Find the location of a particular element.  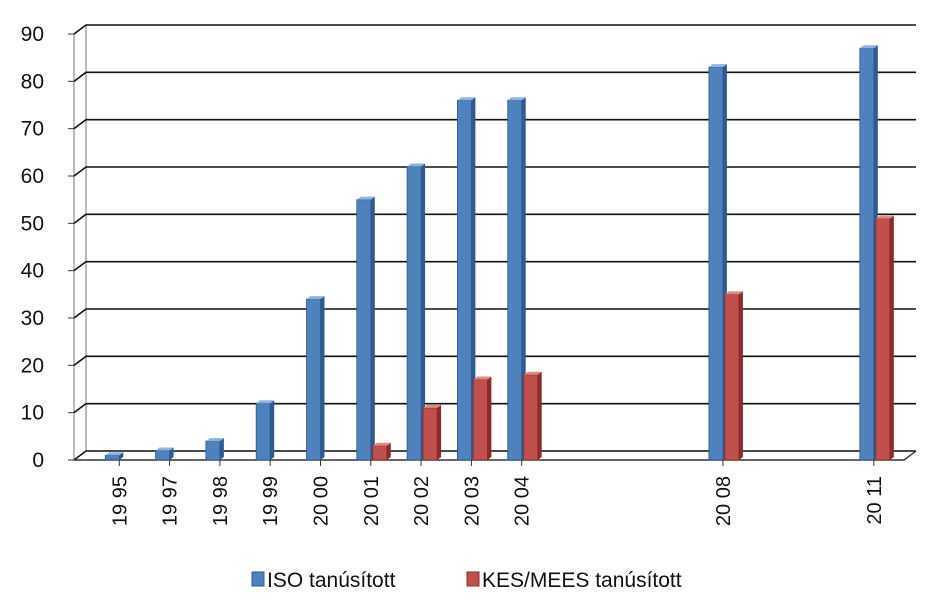

y-tick-label: 20 is located at coordinates (32, 365).